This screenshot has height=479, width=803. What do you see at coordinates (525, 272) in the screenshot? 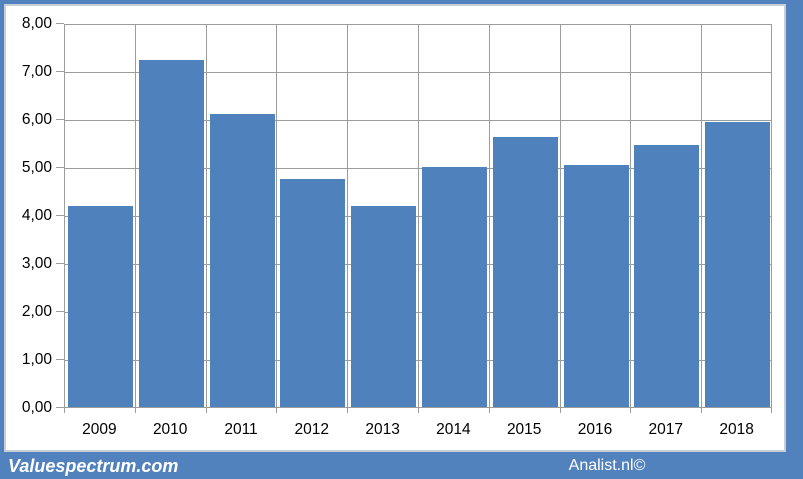
I see `bar-2015` at bounding box center [525, 272].